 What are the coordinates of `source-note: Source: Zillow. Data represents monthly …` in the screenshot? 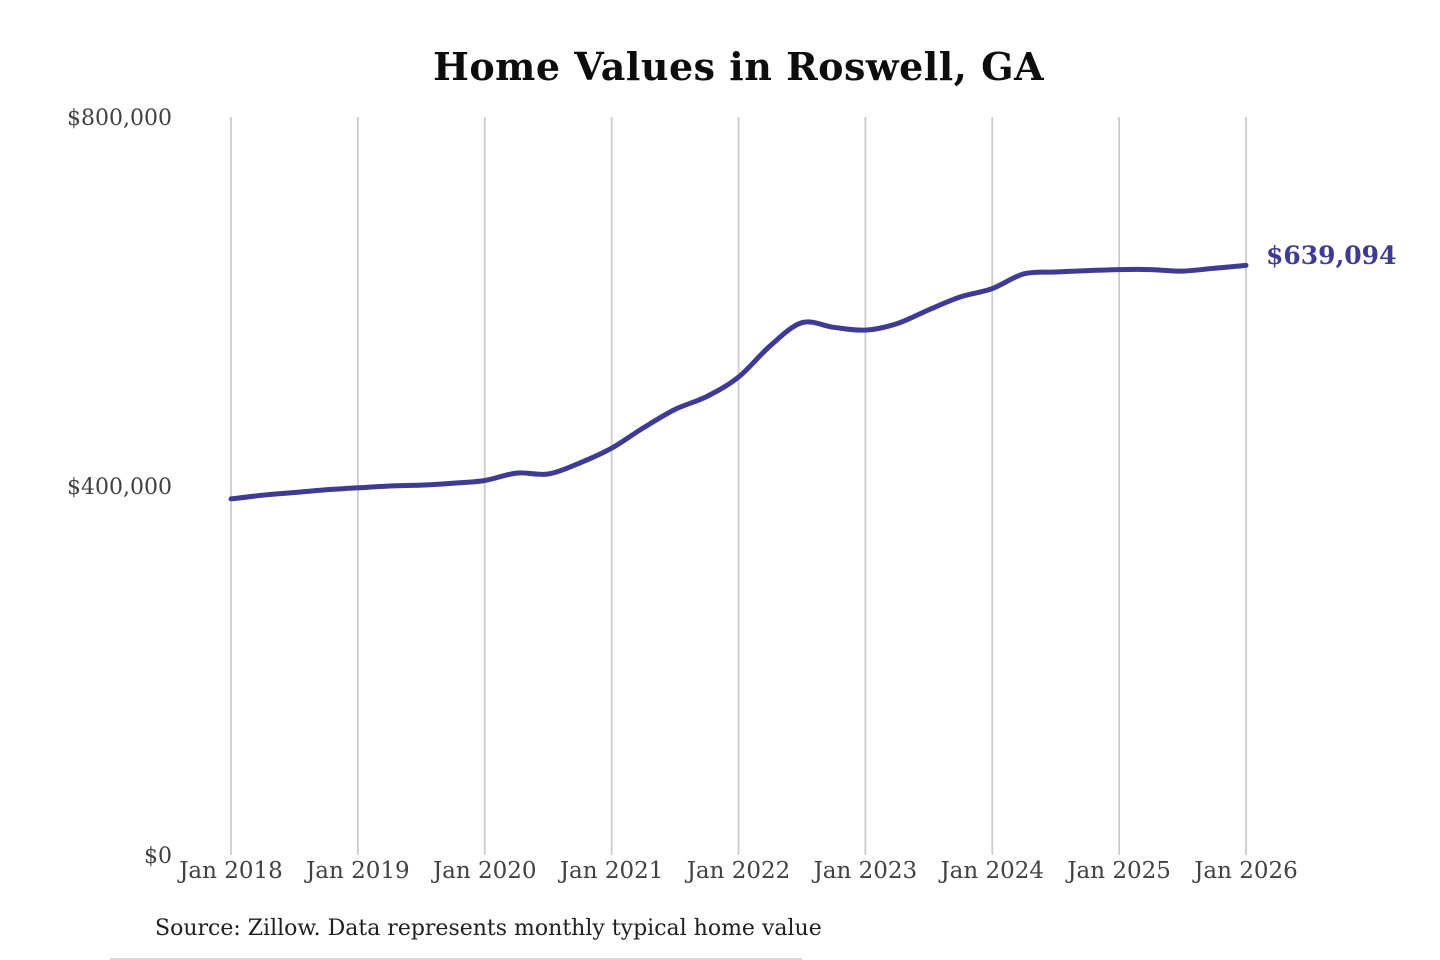 It's located at (488, 928).